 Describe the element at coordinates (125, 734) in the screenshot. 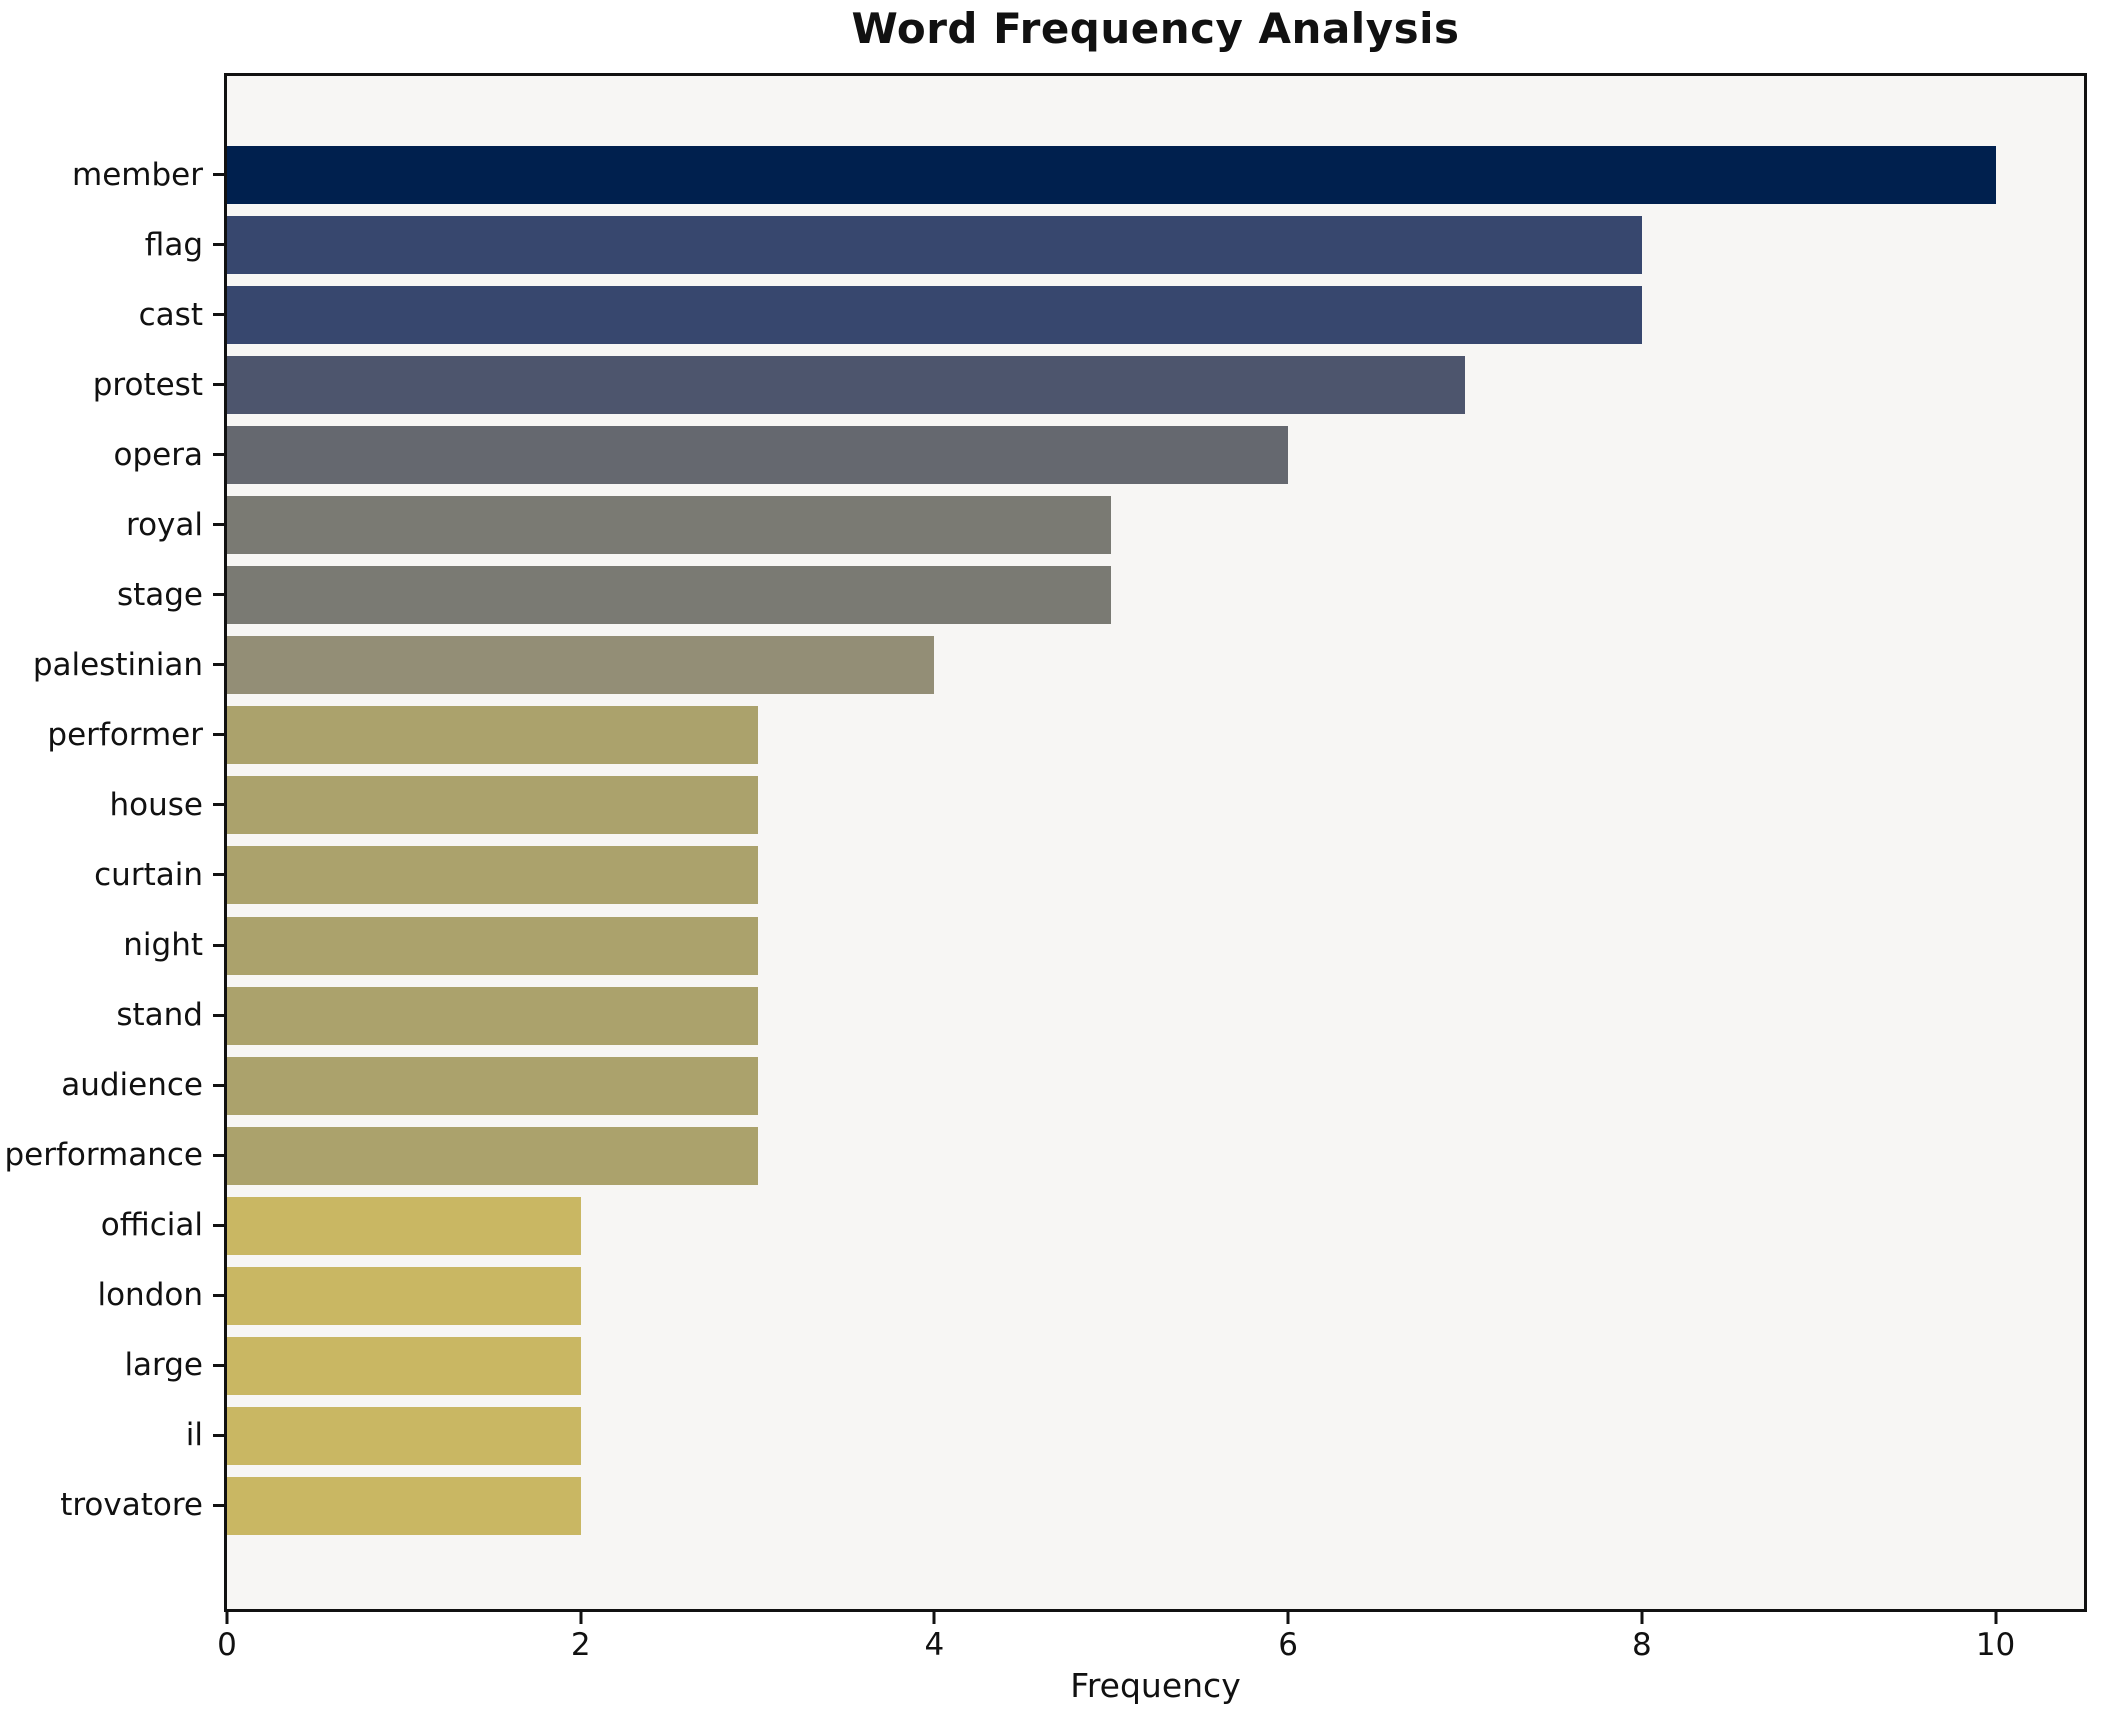

I see `y-axis-label: performer` at that location.